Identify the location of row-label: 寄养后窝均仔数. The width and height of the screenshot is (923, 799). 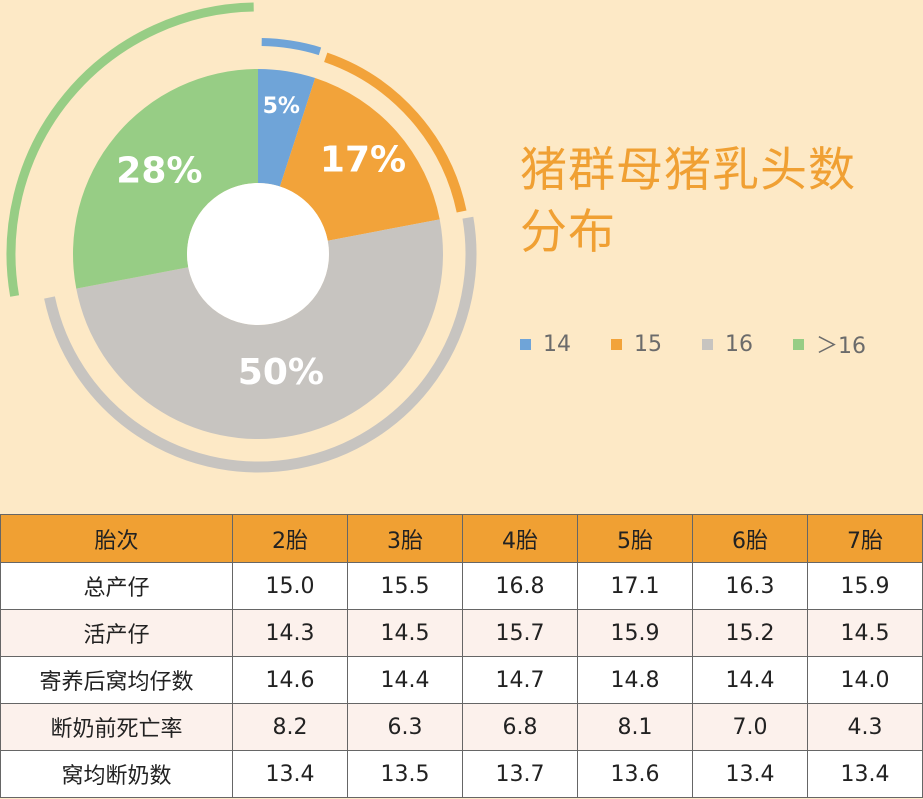
(116, 680).